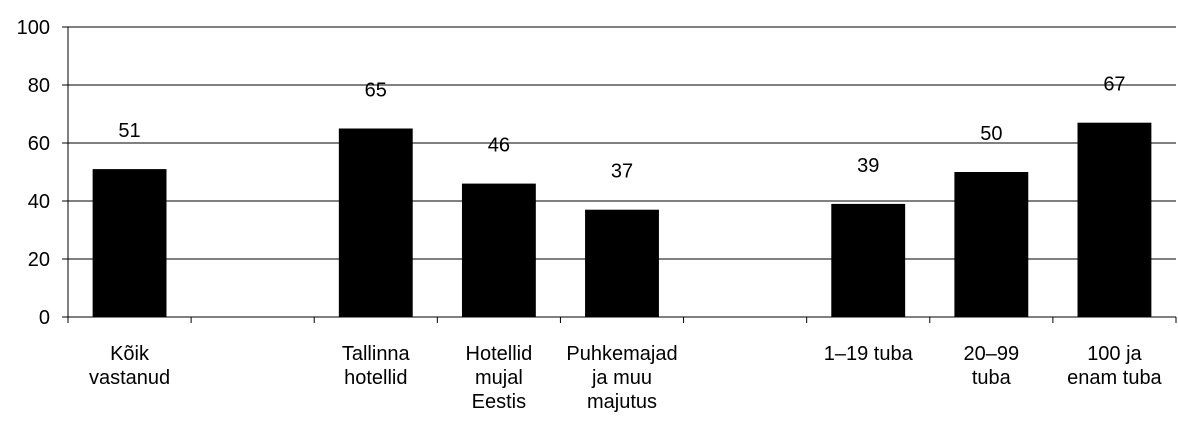  I want to click on value-label: 46, so click(499, 146).